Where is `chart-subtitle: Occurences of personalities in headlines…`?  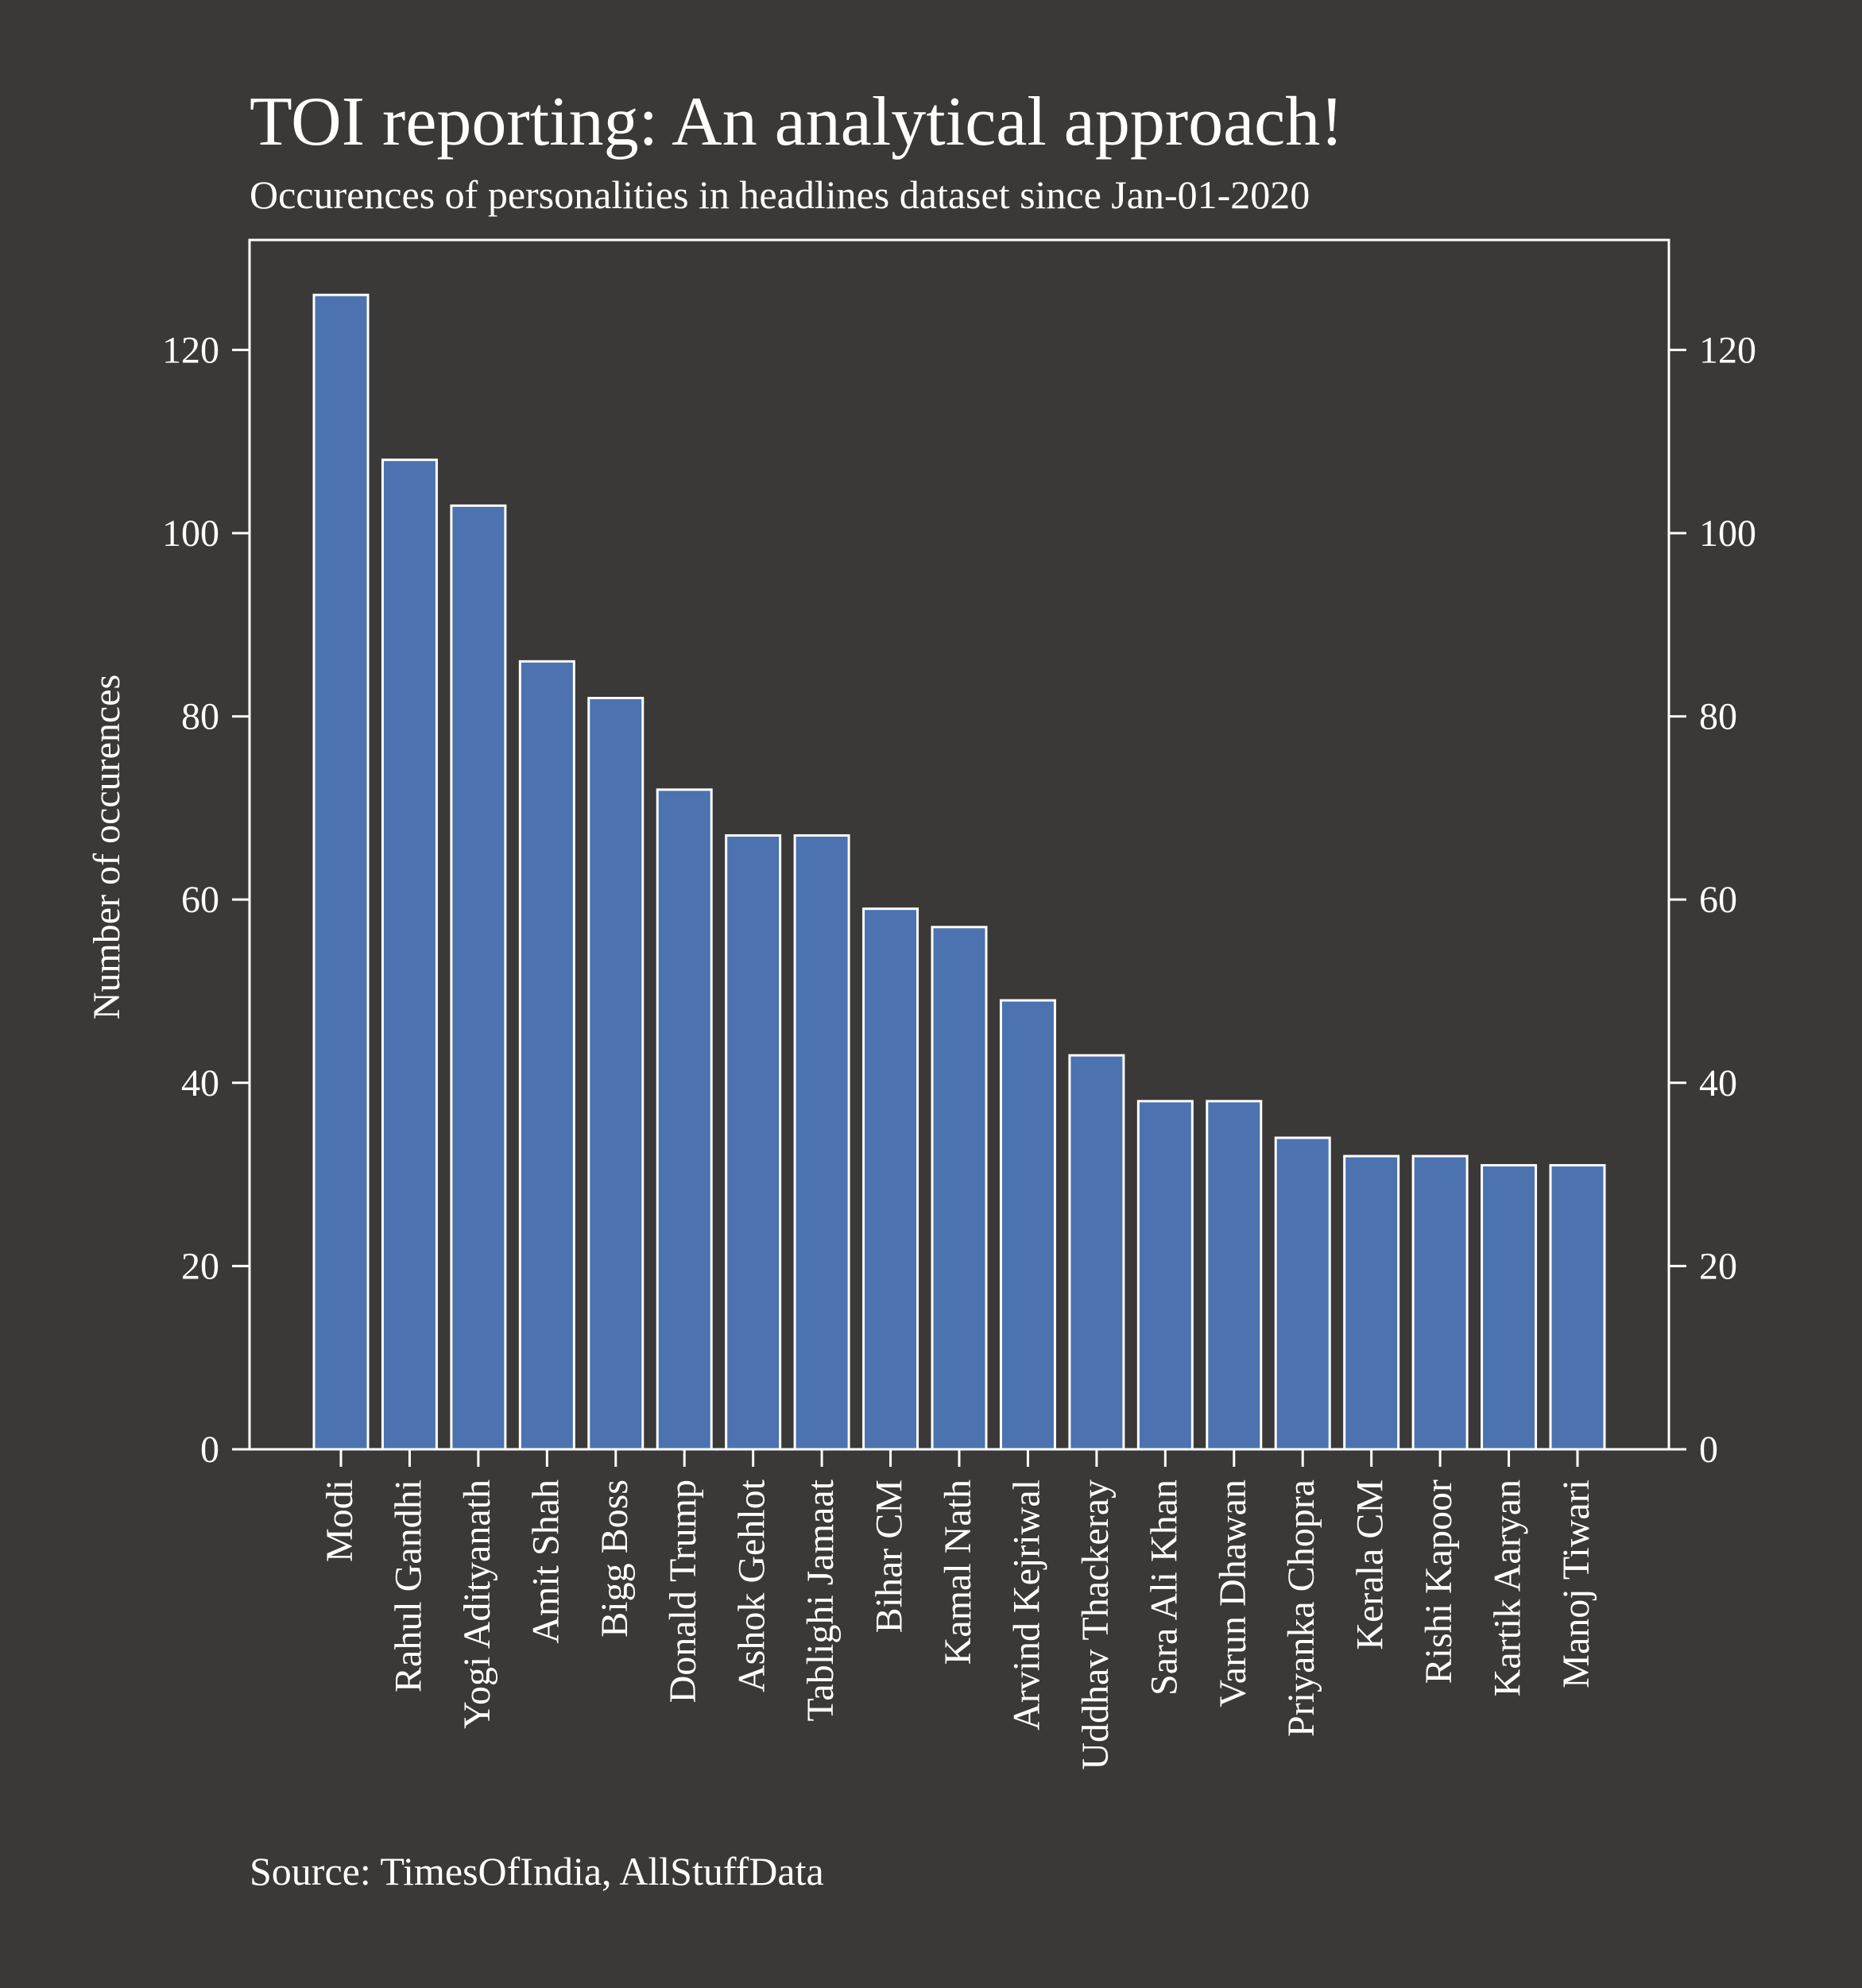
chart-subtitle: Occurences of personalities in headlines… is located at coordinates (780, 194).